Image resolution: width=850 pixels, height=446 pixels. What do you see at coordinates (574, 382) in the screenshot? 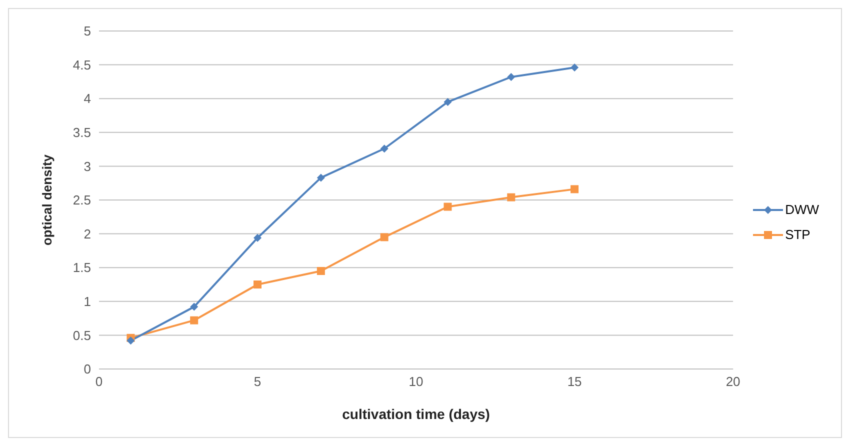
I see `x-tick-label: 15` at bounding box center [574, 382].